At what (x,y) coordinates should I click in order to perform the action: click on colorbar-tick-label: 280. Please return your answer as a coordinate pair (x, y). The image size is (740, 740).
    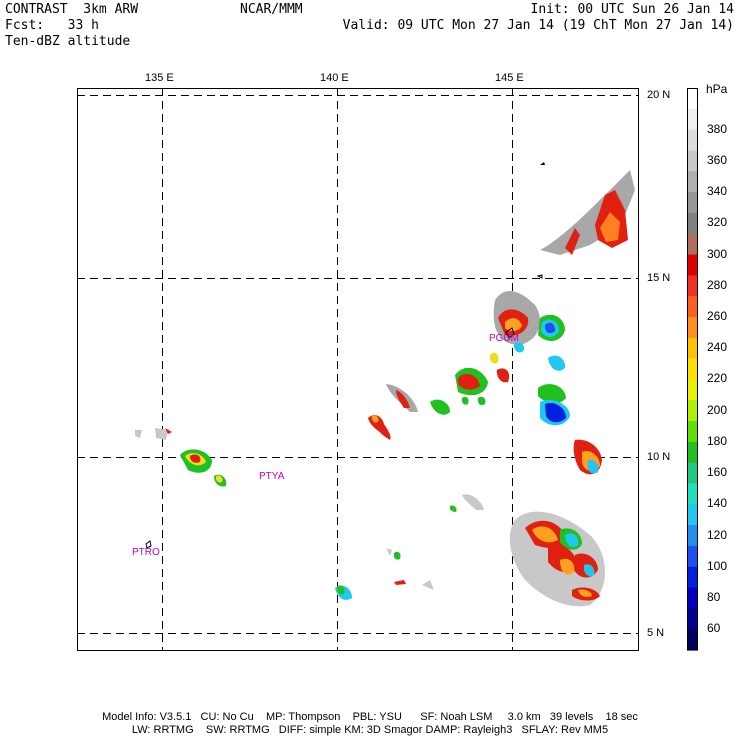
    Looking at the image, I should click on (717, 284).